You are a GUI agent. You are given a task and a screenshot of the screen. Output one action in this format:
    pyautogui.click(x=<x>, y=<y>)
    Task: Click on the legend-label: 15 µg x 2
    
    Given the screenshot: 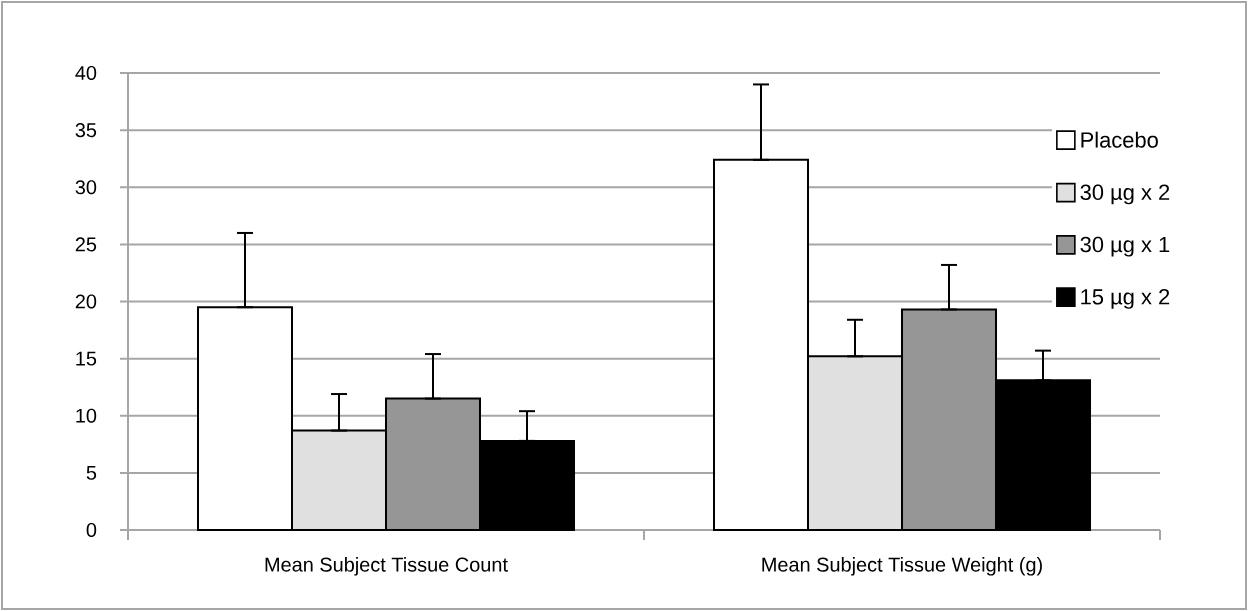 What is the action you would take?
    pyautogui.click(x=1125, y=299)
    